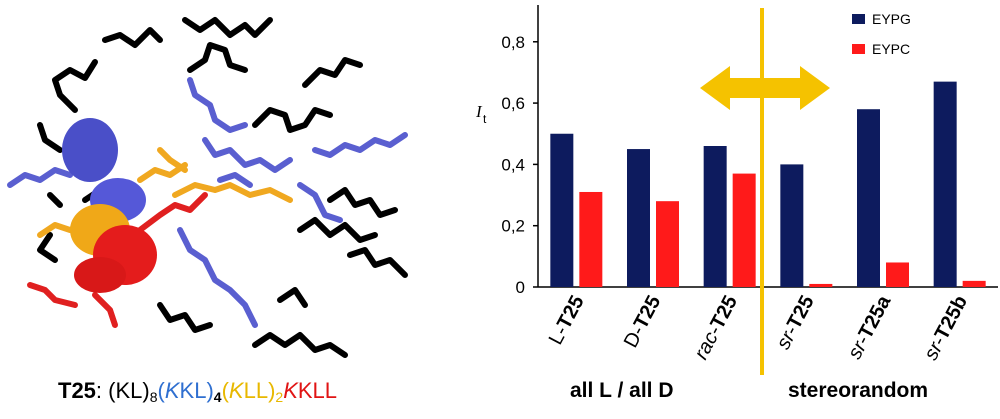 This screenshot has width=1000, height=419. Describe the element at coordinates (479, 111) in the screenshot. I see `y-axis-label: I` at that location.